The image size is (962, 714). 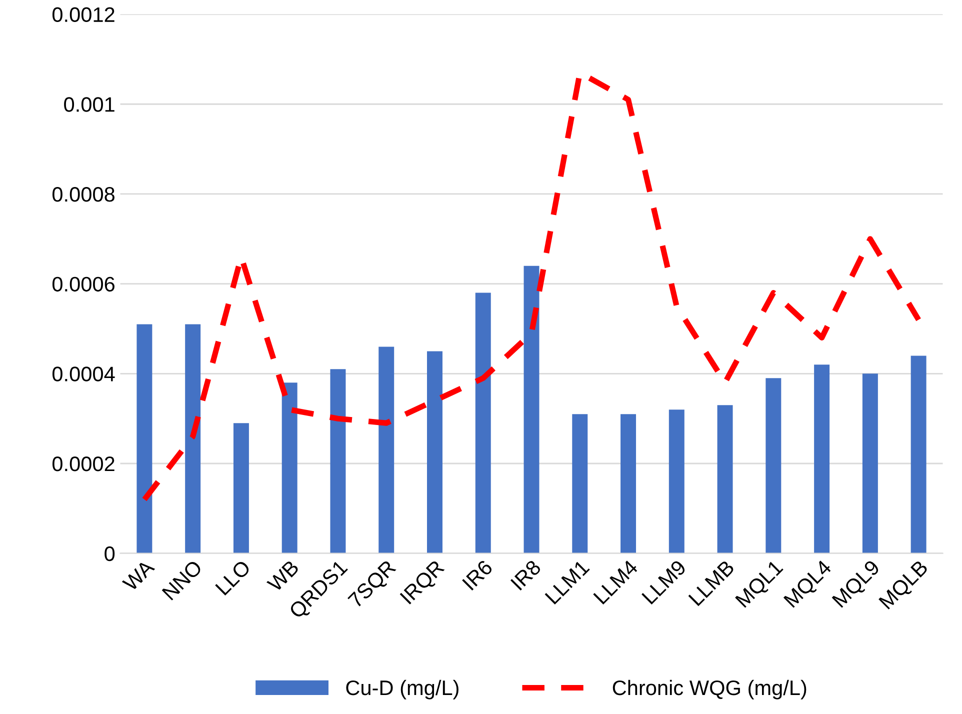 What do you see at coordinates (83, 194) in the screenshot?
I see `y-tick-label: 0.0008` at bounding box center [83, 194].